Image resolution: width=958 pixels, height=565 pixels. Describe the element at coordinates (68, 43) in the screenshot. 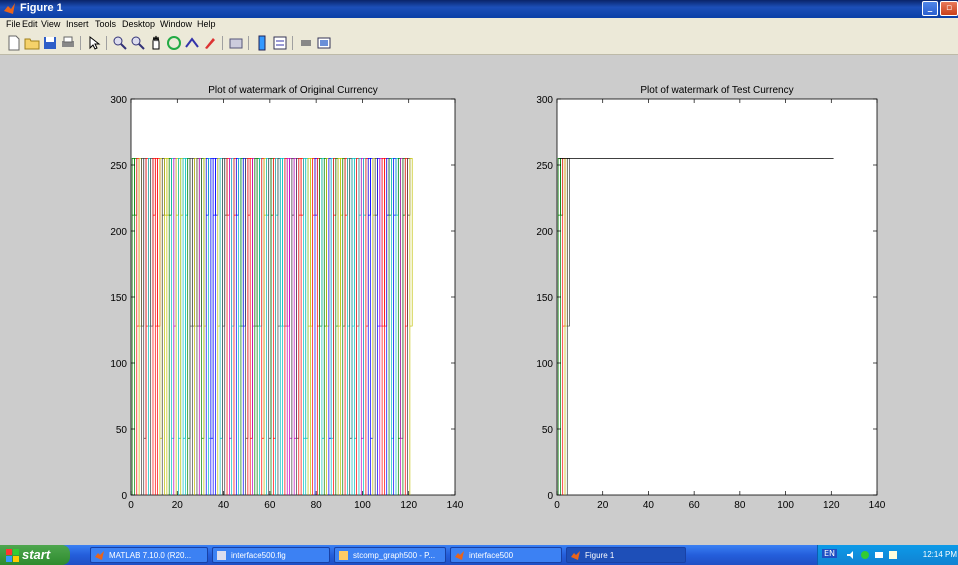

I see `print-icon` at that location.